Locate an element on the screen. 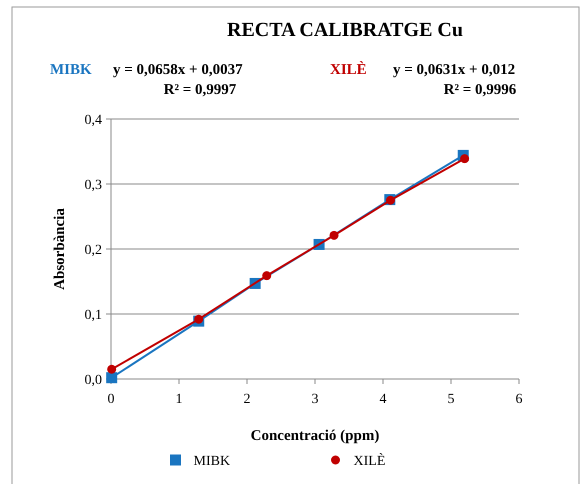 The image size is (581, 484). x-tick-label: 2 is located at coordinates (247, 399).